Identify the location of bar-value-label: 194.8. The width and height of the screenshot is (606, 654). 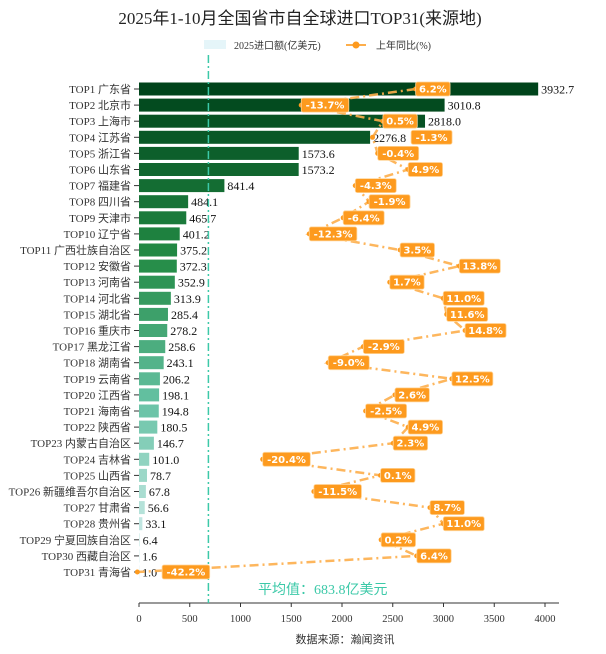
(175, 412).